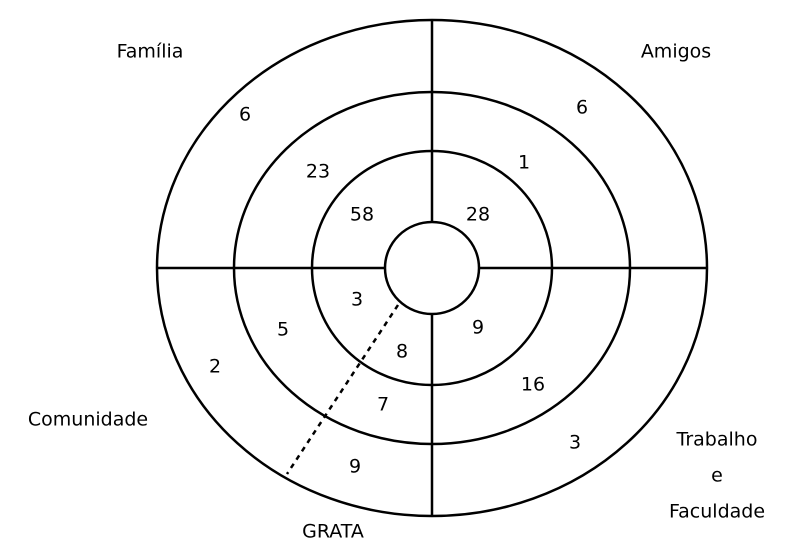 The image size is (787, 543). Describe the element at coordinates (333, 532) in the screenshot. I see `sector-label: GRATA` at that location.